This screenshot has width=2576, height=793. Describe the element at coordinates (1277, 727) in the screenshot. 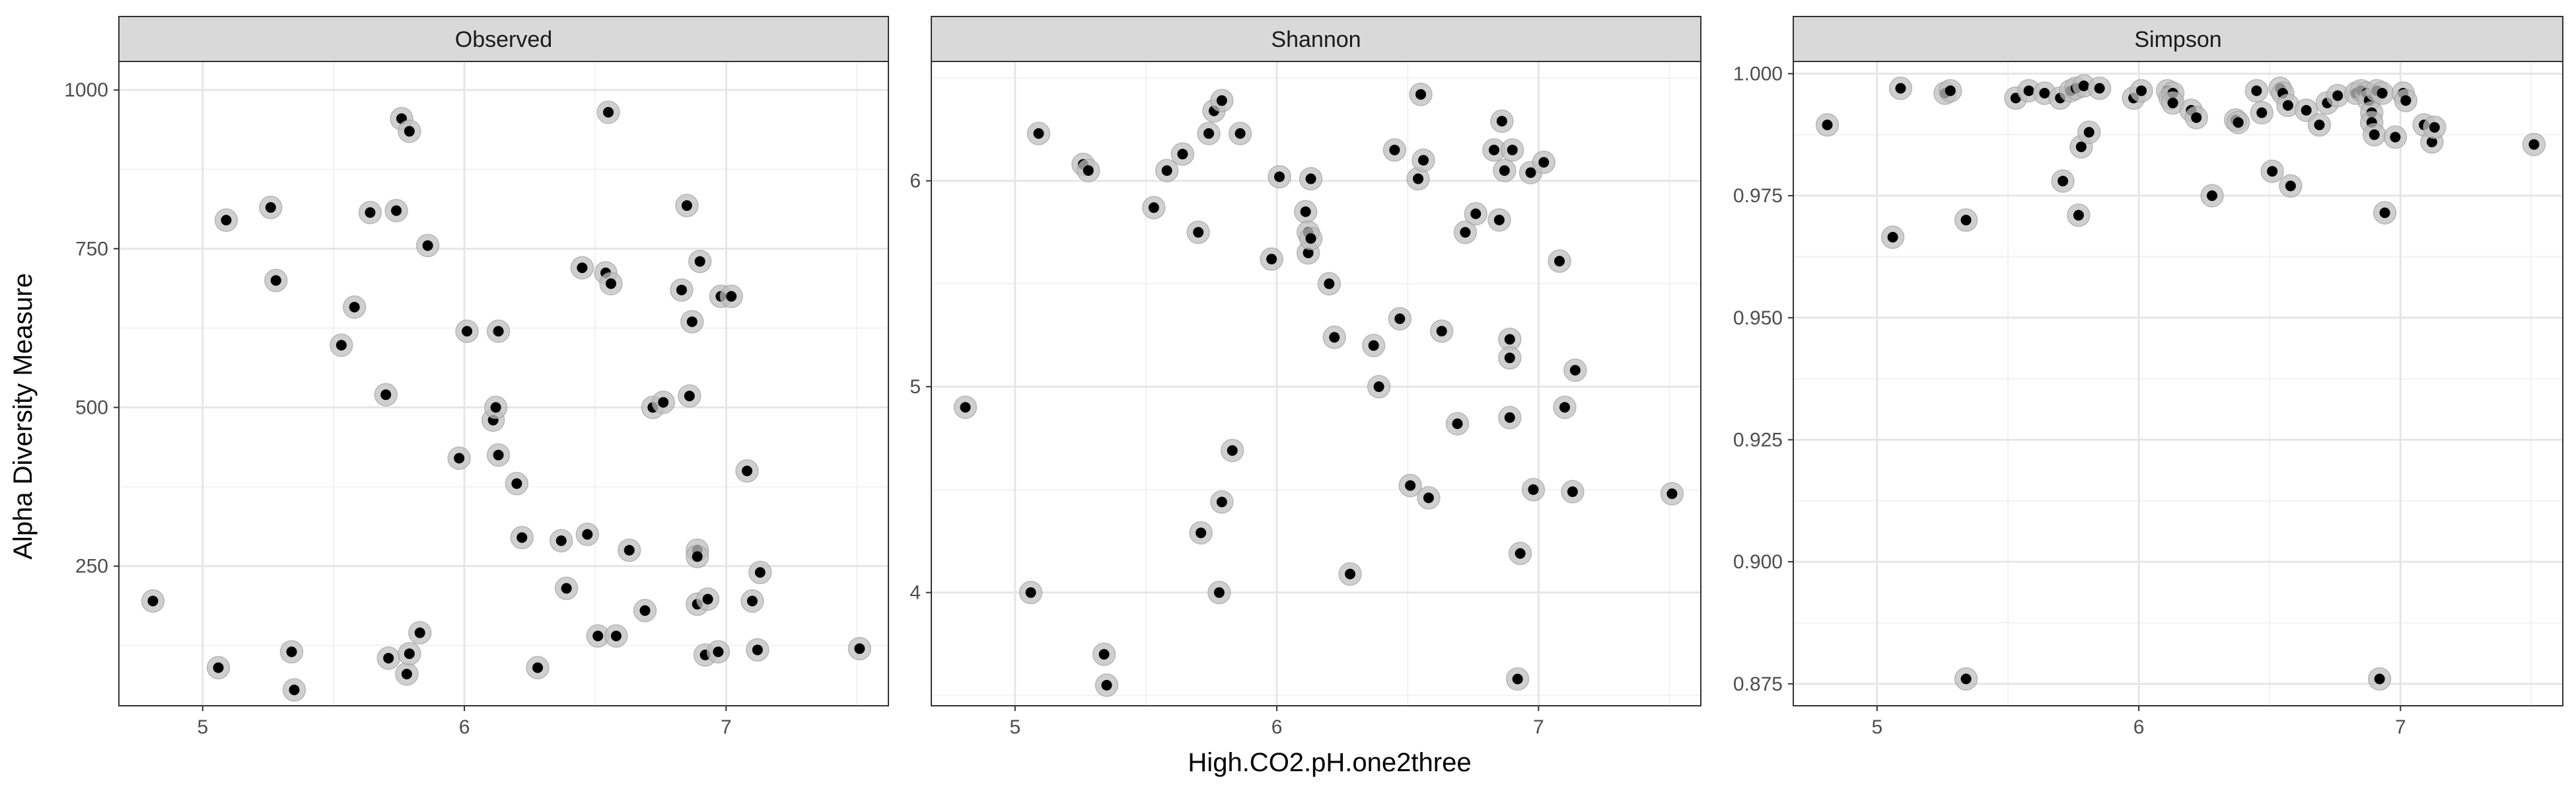

I see `x-tick-label: 6` at that location.